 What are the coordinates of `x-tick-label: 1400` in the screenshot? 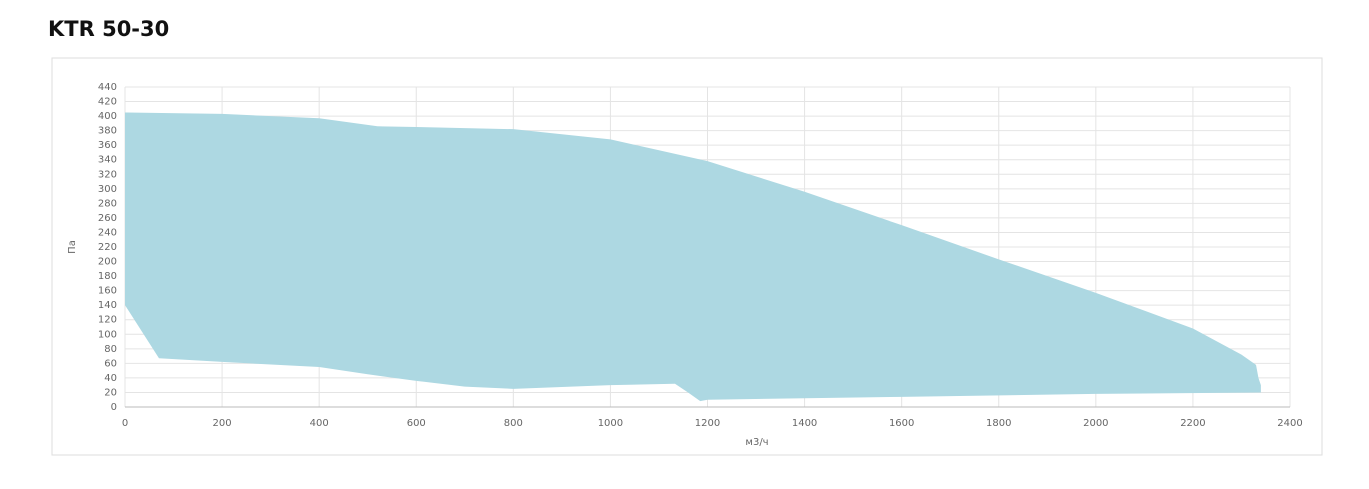 It's located at (804, 423).